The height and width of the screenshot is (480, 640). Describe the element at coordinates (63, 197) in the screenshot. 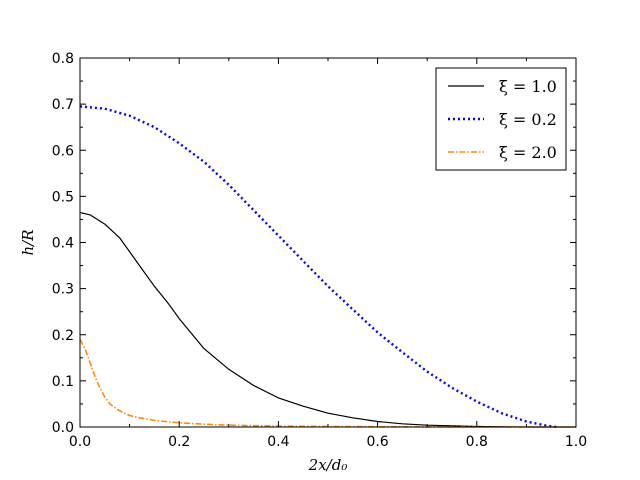

I see `y-tick-label: 0.5` at that location.